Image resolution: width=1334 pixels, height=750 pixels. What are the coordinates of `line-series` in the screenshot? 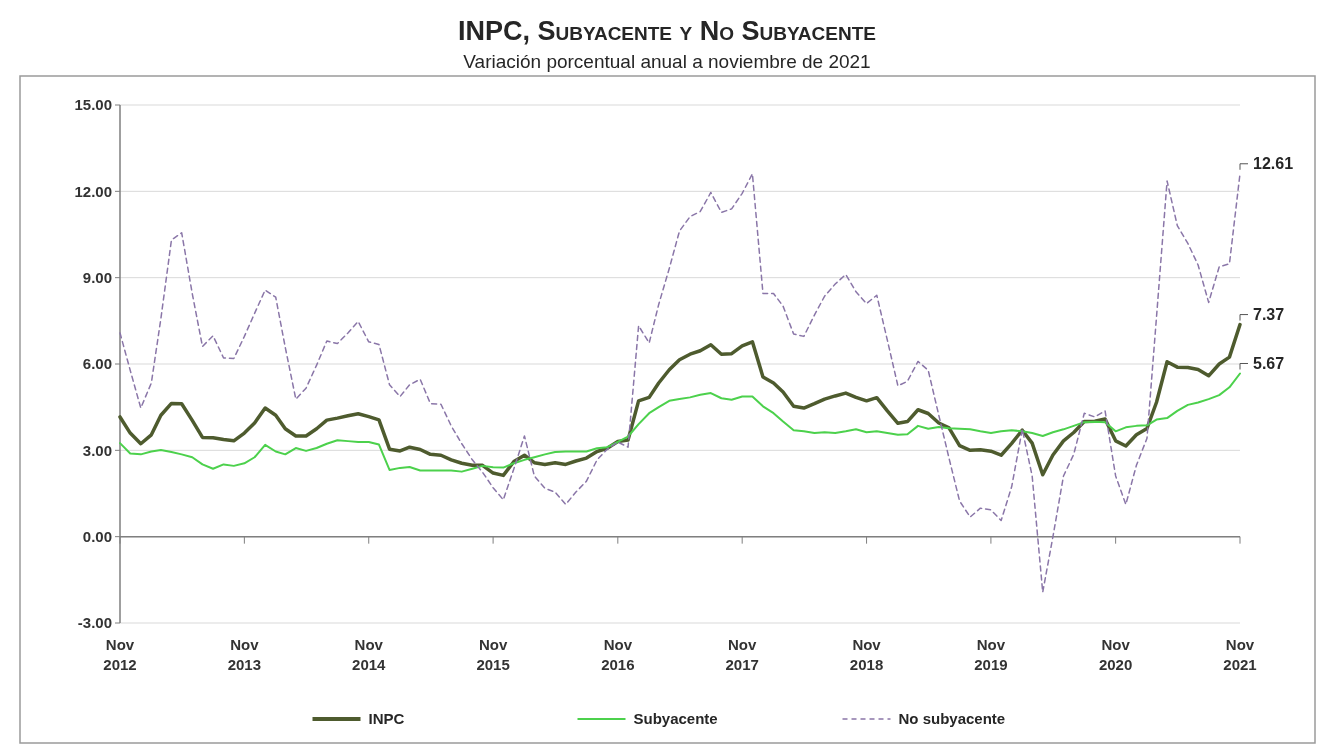 It's located at (680, 422).